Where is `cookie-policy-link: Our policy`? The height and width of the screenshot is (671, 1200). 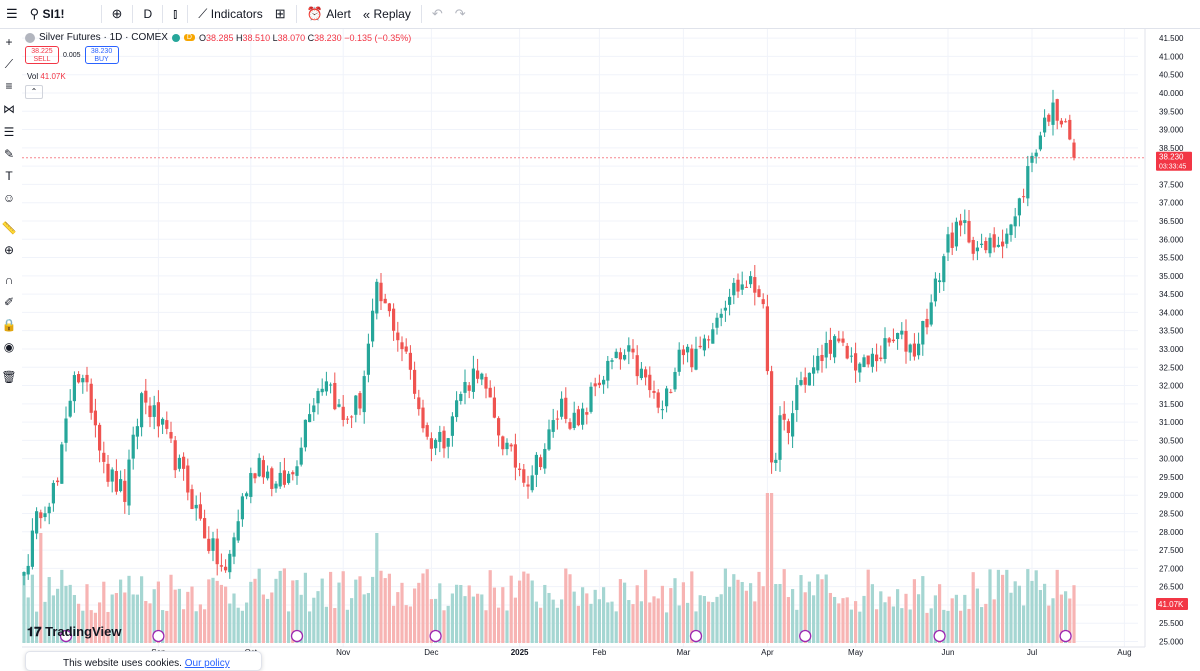
cookie-policy-link: Our policy is located at coordinates (207, 663).